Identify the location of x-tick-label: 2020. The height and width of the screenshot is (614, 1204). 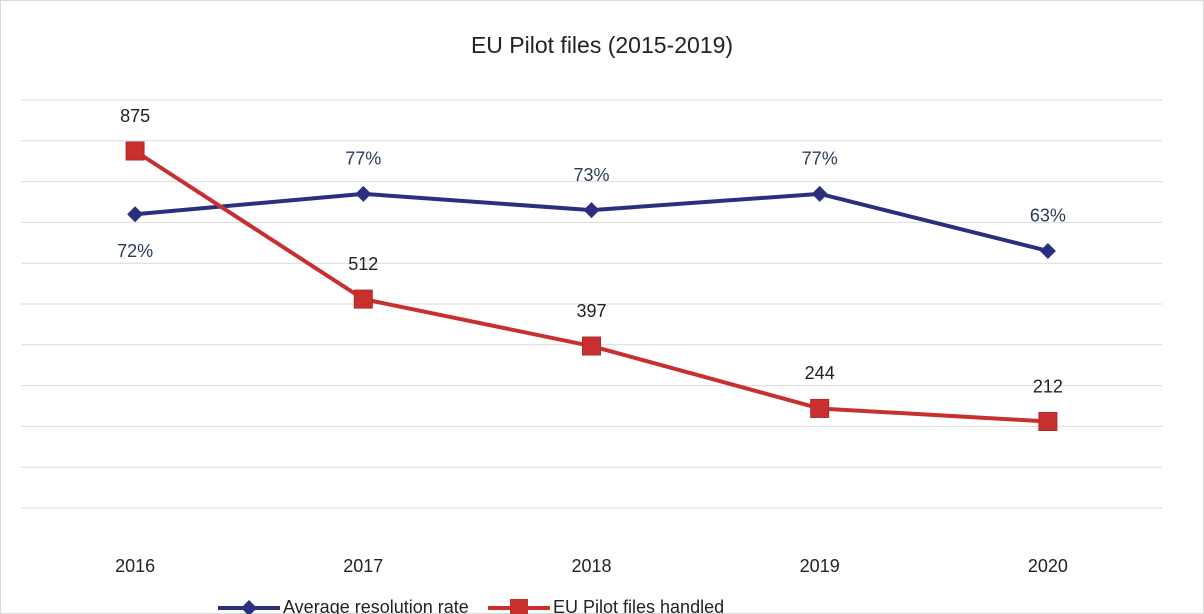
(1048, 566).